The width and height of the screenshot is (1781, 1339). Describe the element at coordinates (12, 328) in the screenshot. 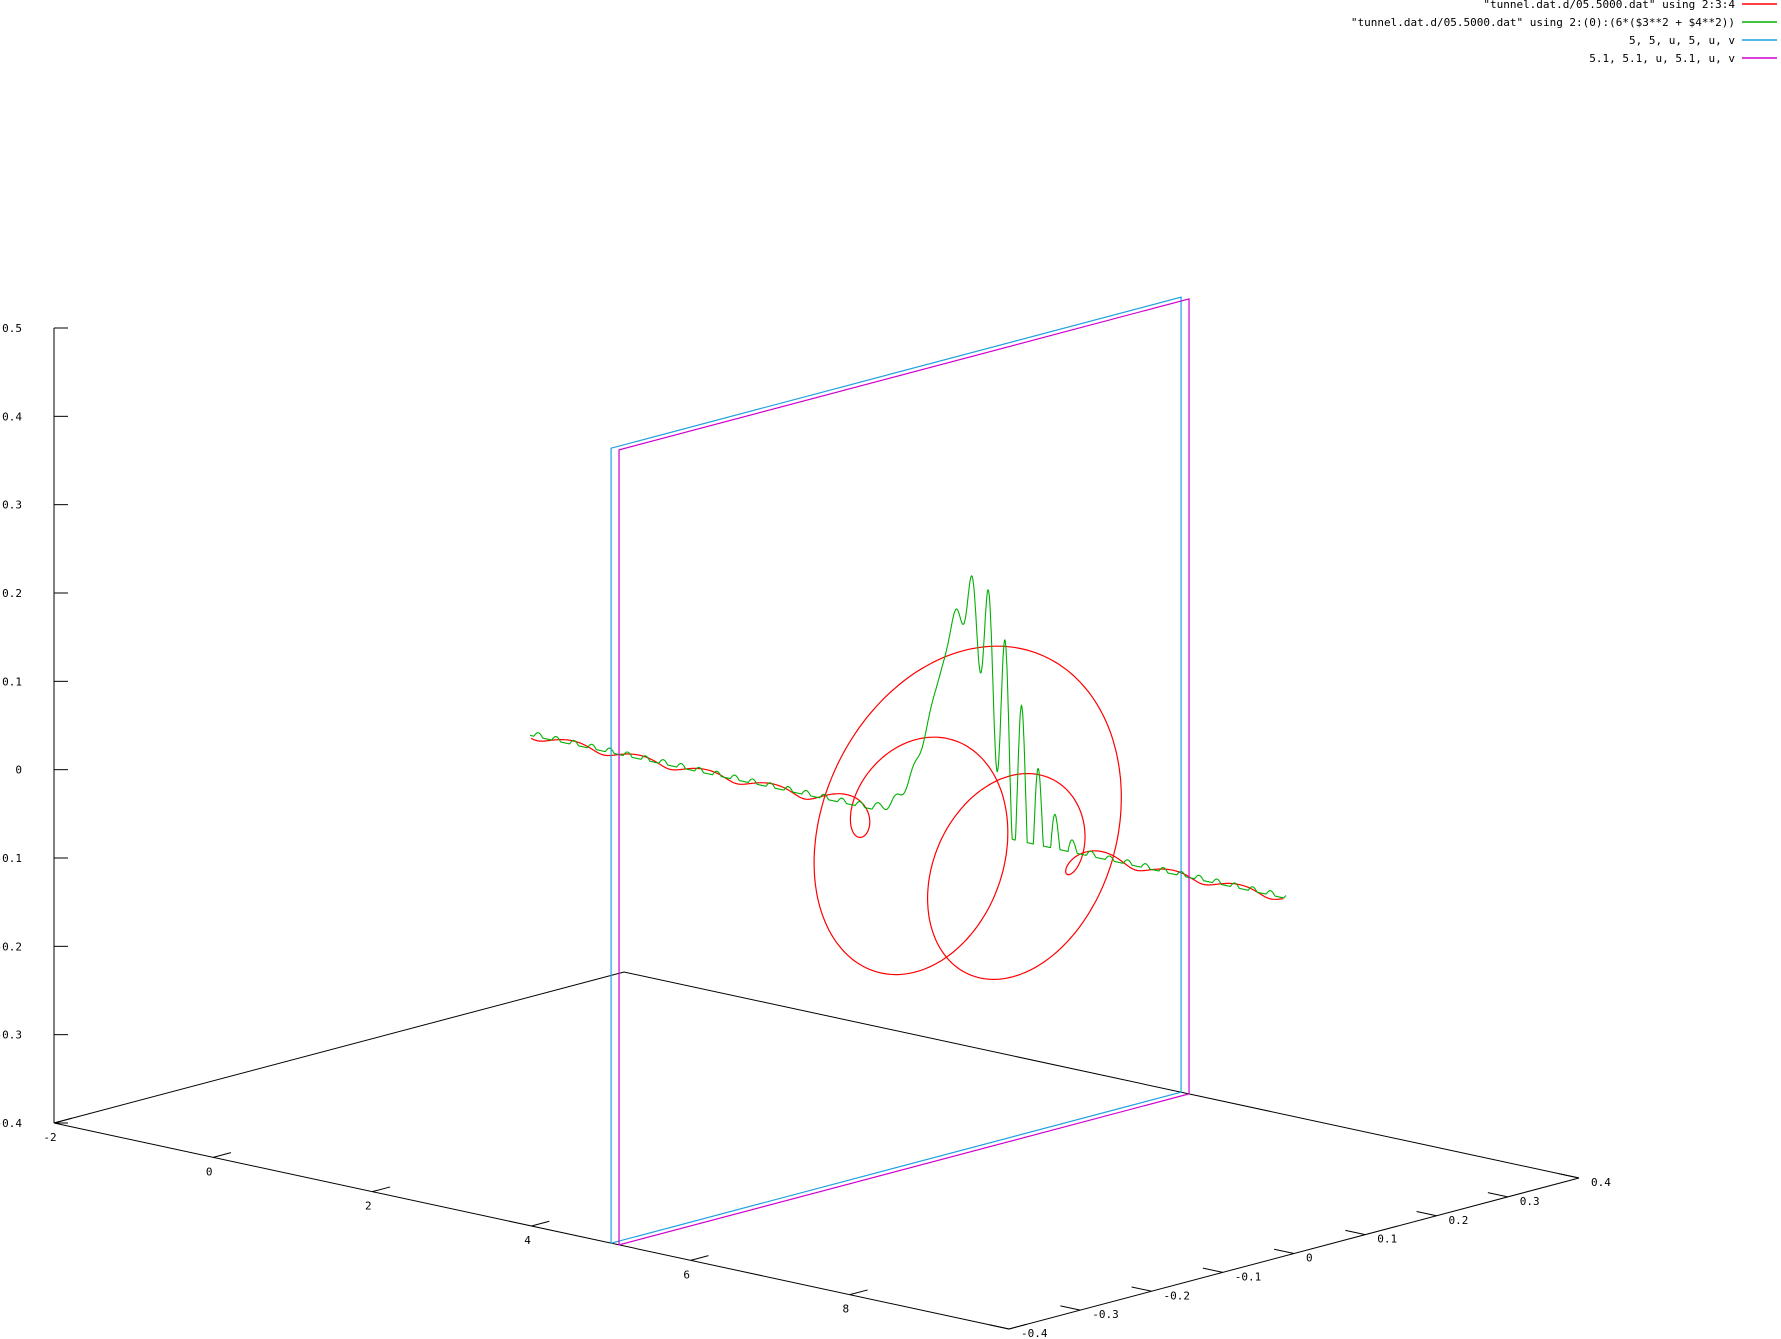

I see `z-tick-label: 0.5` at that location.